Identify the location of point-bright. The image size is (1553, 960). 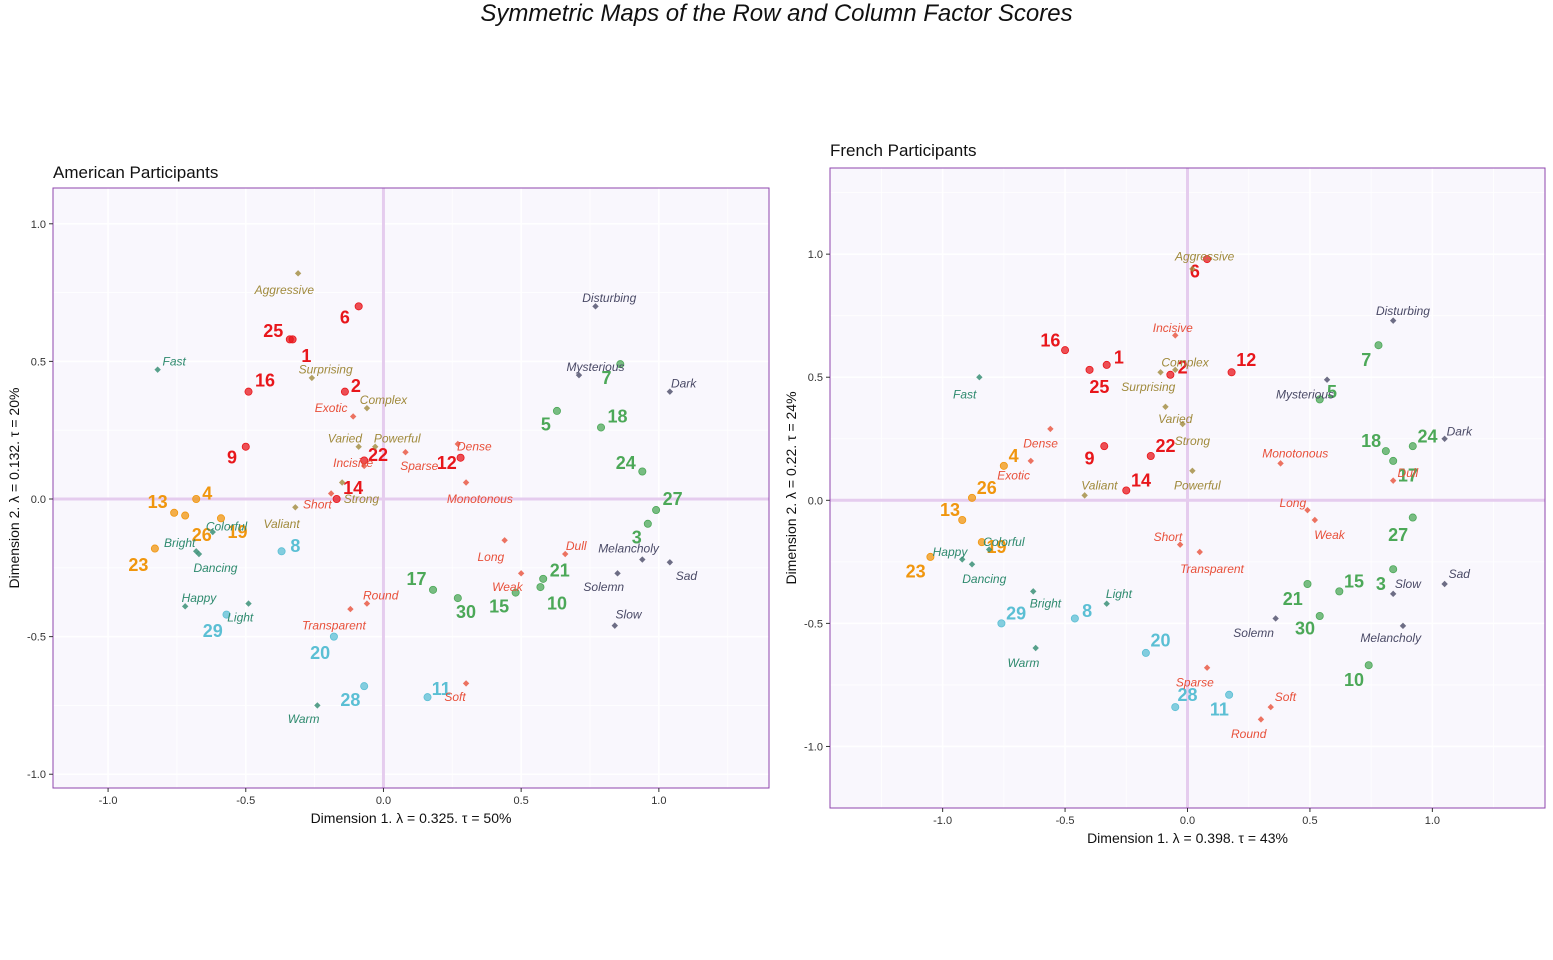
(196, 551).